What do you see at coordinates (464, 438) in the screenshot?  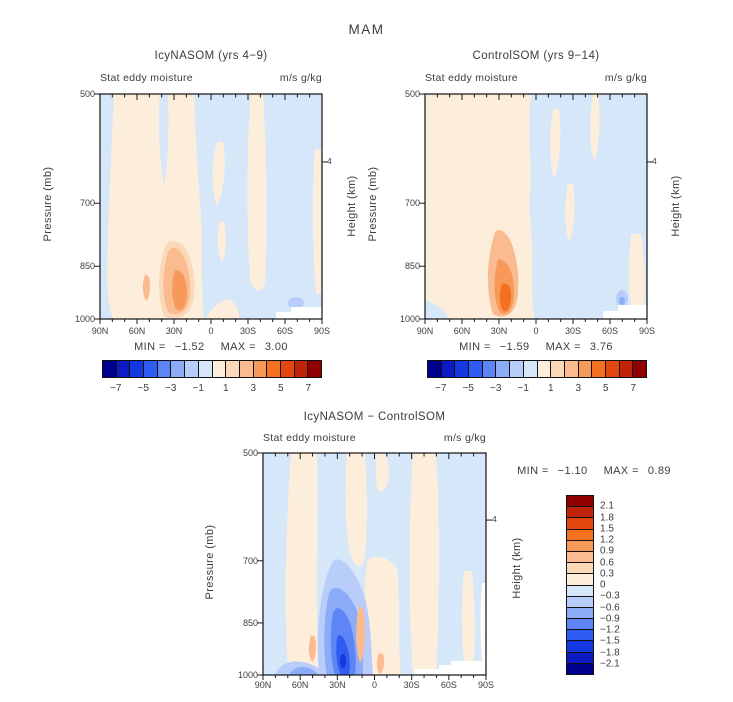 I see `panel-units-label: m/s g/kg` at bounding box center [464, 438].